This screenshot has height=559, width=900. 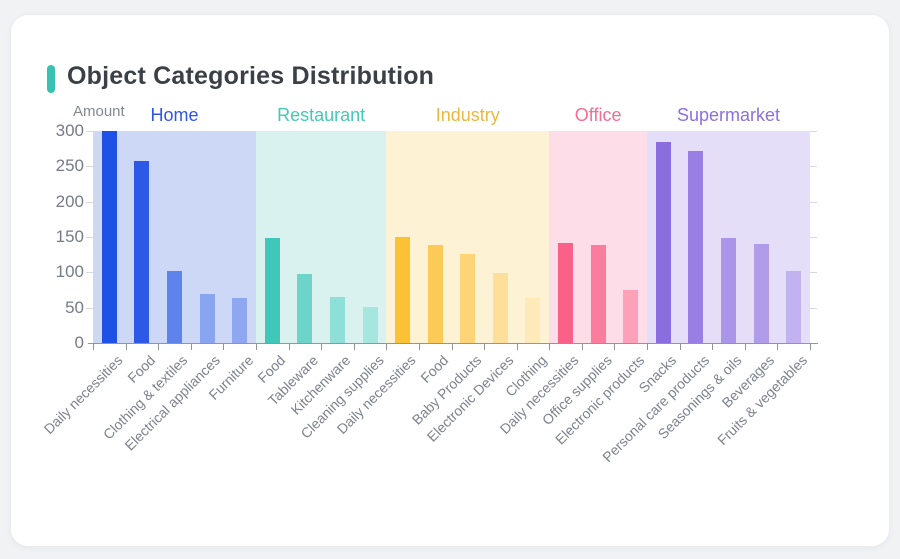 I want to click on chart-title: Object Categories Distribution, so click(x=251, y=76).